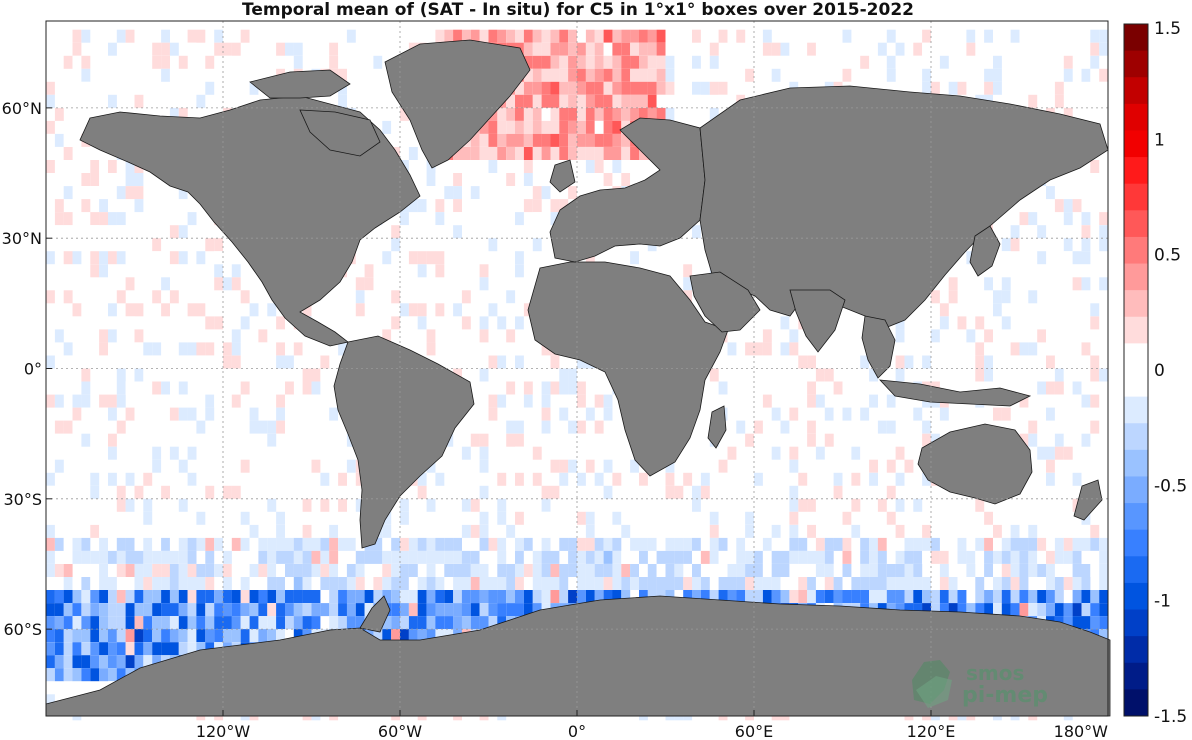  Describe the element at coordinates (1136, 410) in the screenshot. I see `colorbar-cell` at that location.